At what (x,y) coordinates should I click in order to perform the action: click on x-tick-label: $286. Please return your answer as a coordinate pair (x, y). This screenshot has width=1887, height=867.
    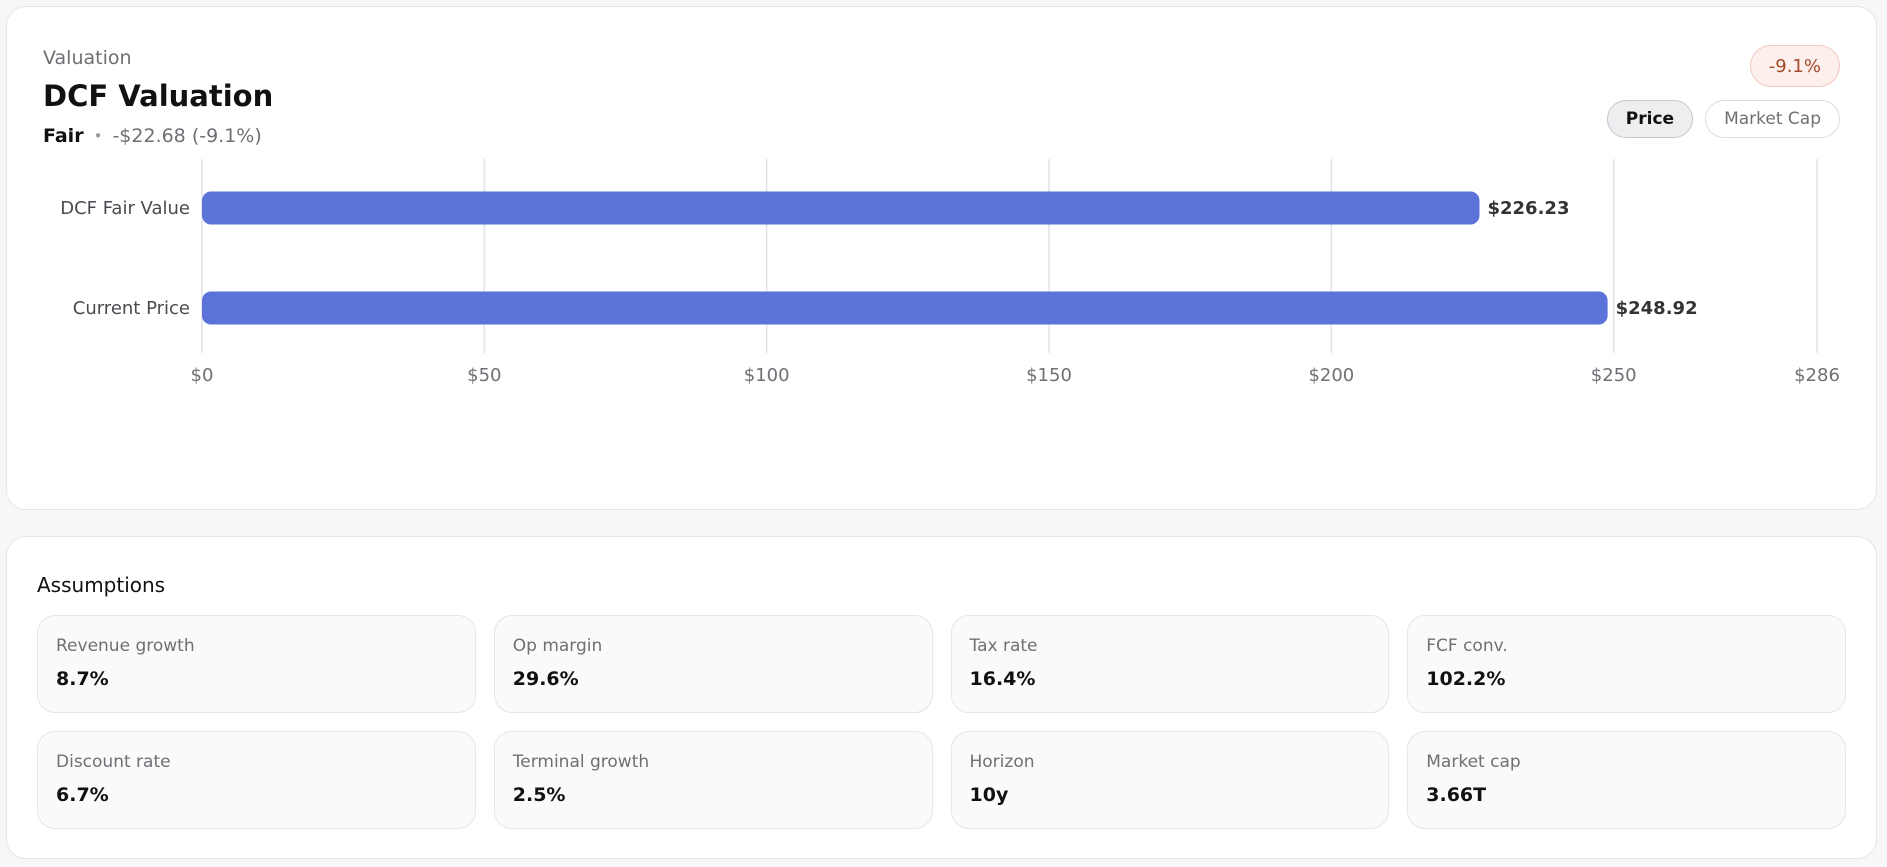
    Looking at the image, I should click on (1817, 375).